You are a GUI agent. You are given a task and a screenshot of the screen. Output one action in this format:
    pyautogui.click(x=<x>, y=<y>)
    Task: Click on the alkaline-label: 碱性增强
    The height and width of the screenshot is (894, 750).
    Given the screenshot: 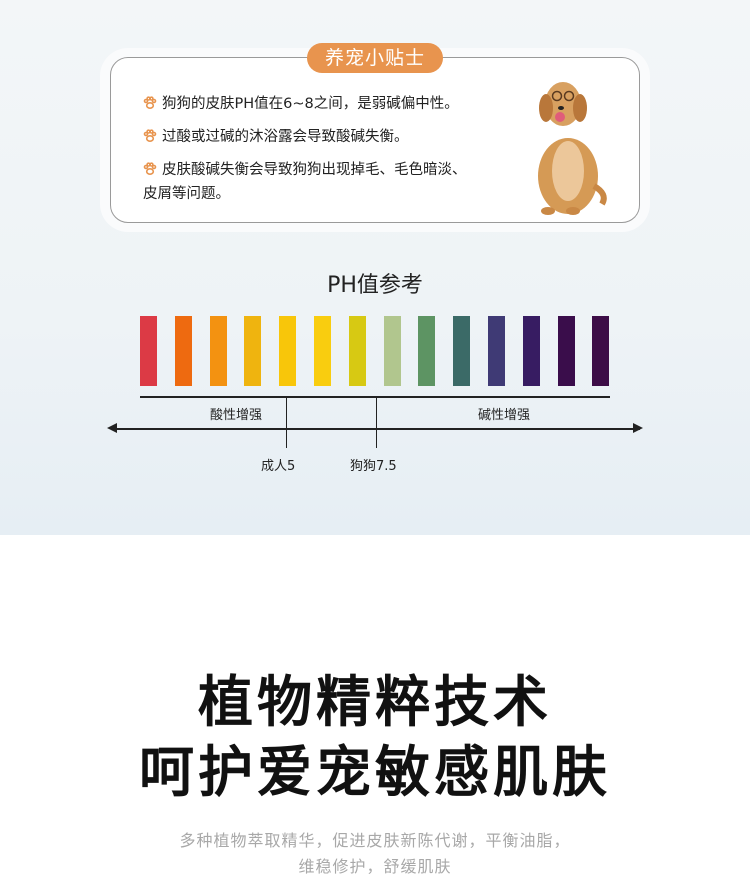 What is the action you would take?
    pyautogui.click(x=504, y=415)
    